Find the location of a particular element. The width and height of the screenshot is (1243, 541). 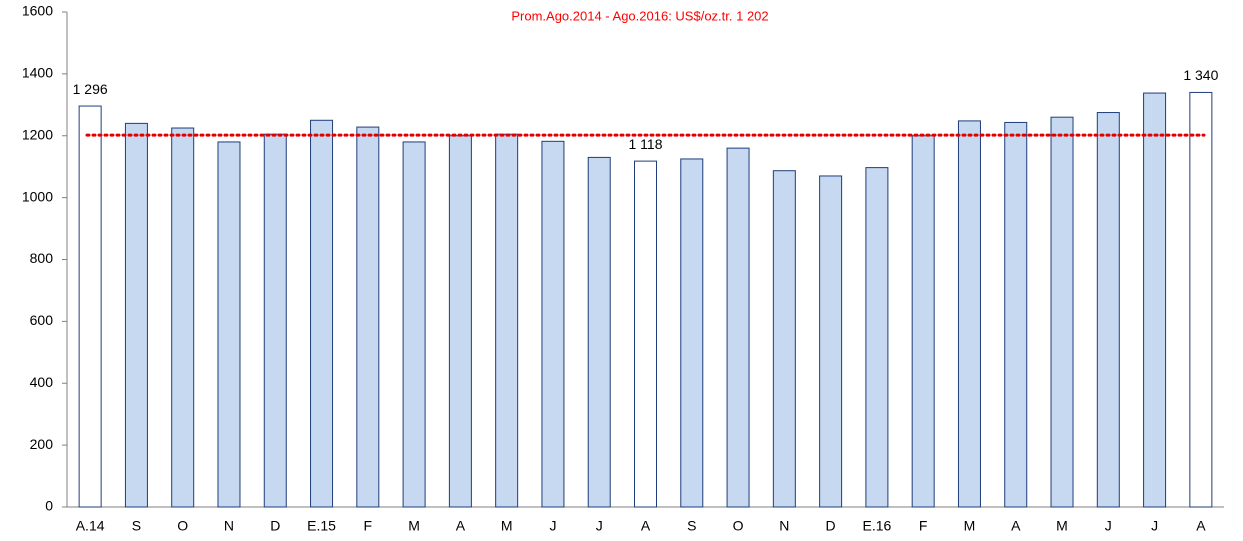

y-tick-label: 1400 is located at coordinates (37, 73).